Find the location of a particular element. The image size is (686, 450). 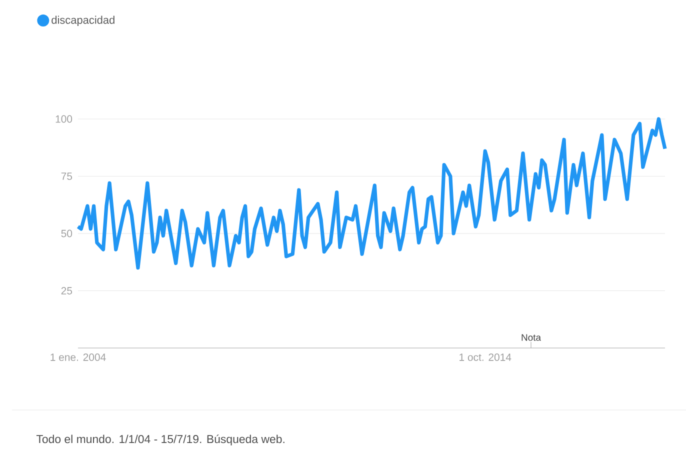

y-tick-label: 100 is located at coordinates (64, 119).